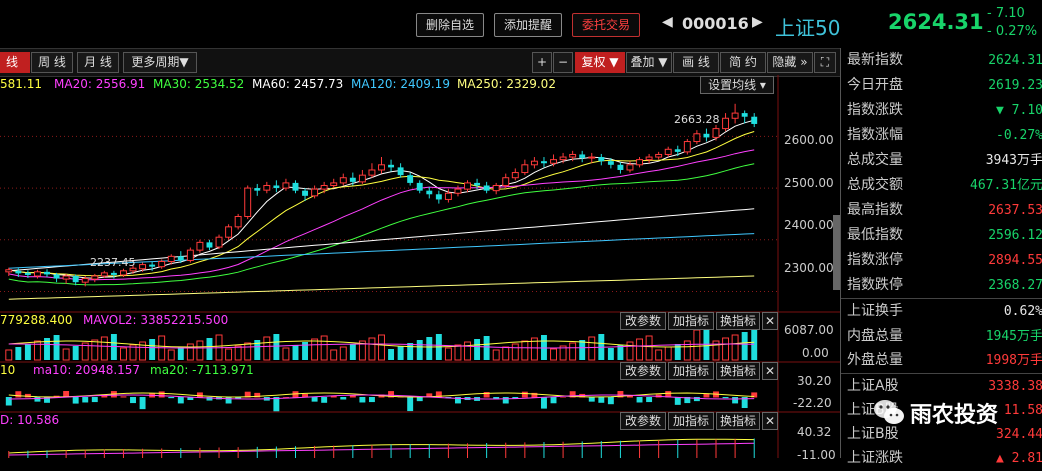 This screenshot has width=1042, height=471. Describe the element at coordinates (757, 22) in the screenshot. I see `next-stock-icon: ▶` at that location.